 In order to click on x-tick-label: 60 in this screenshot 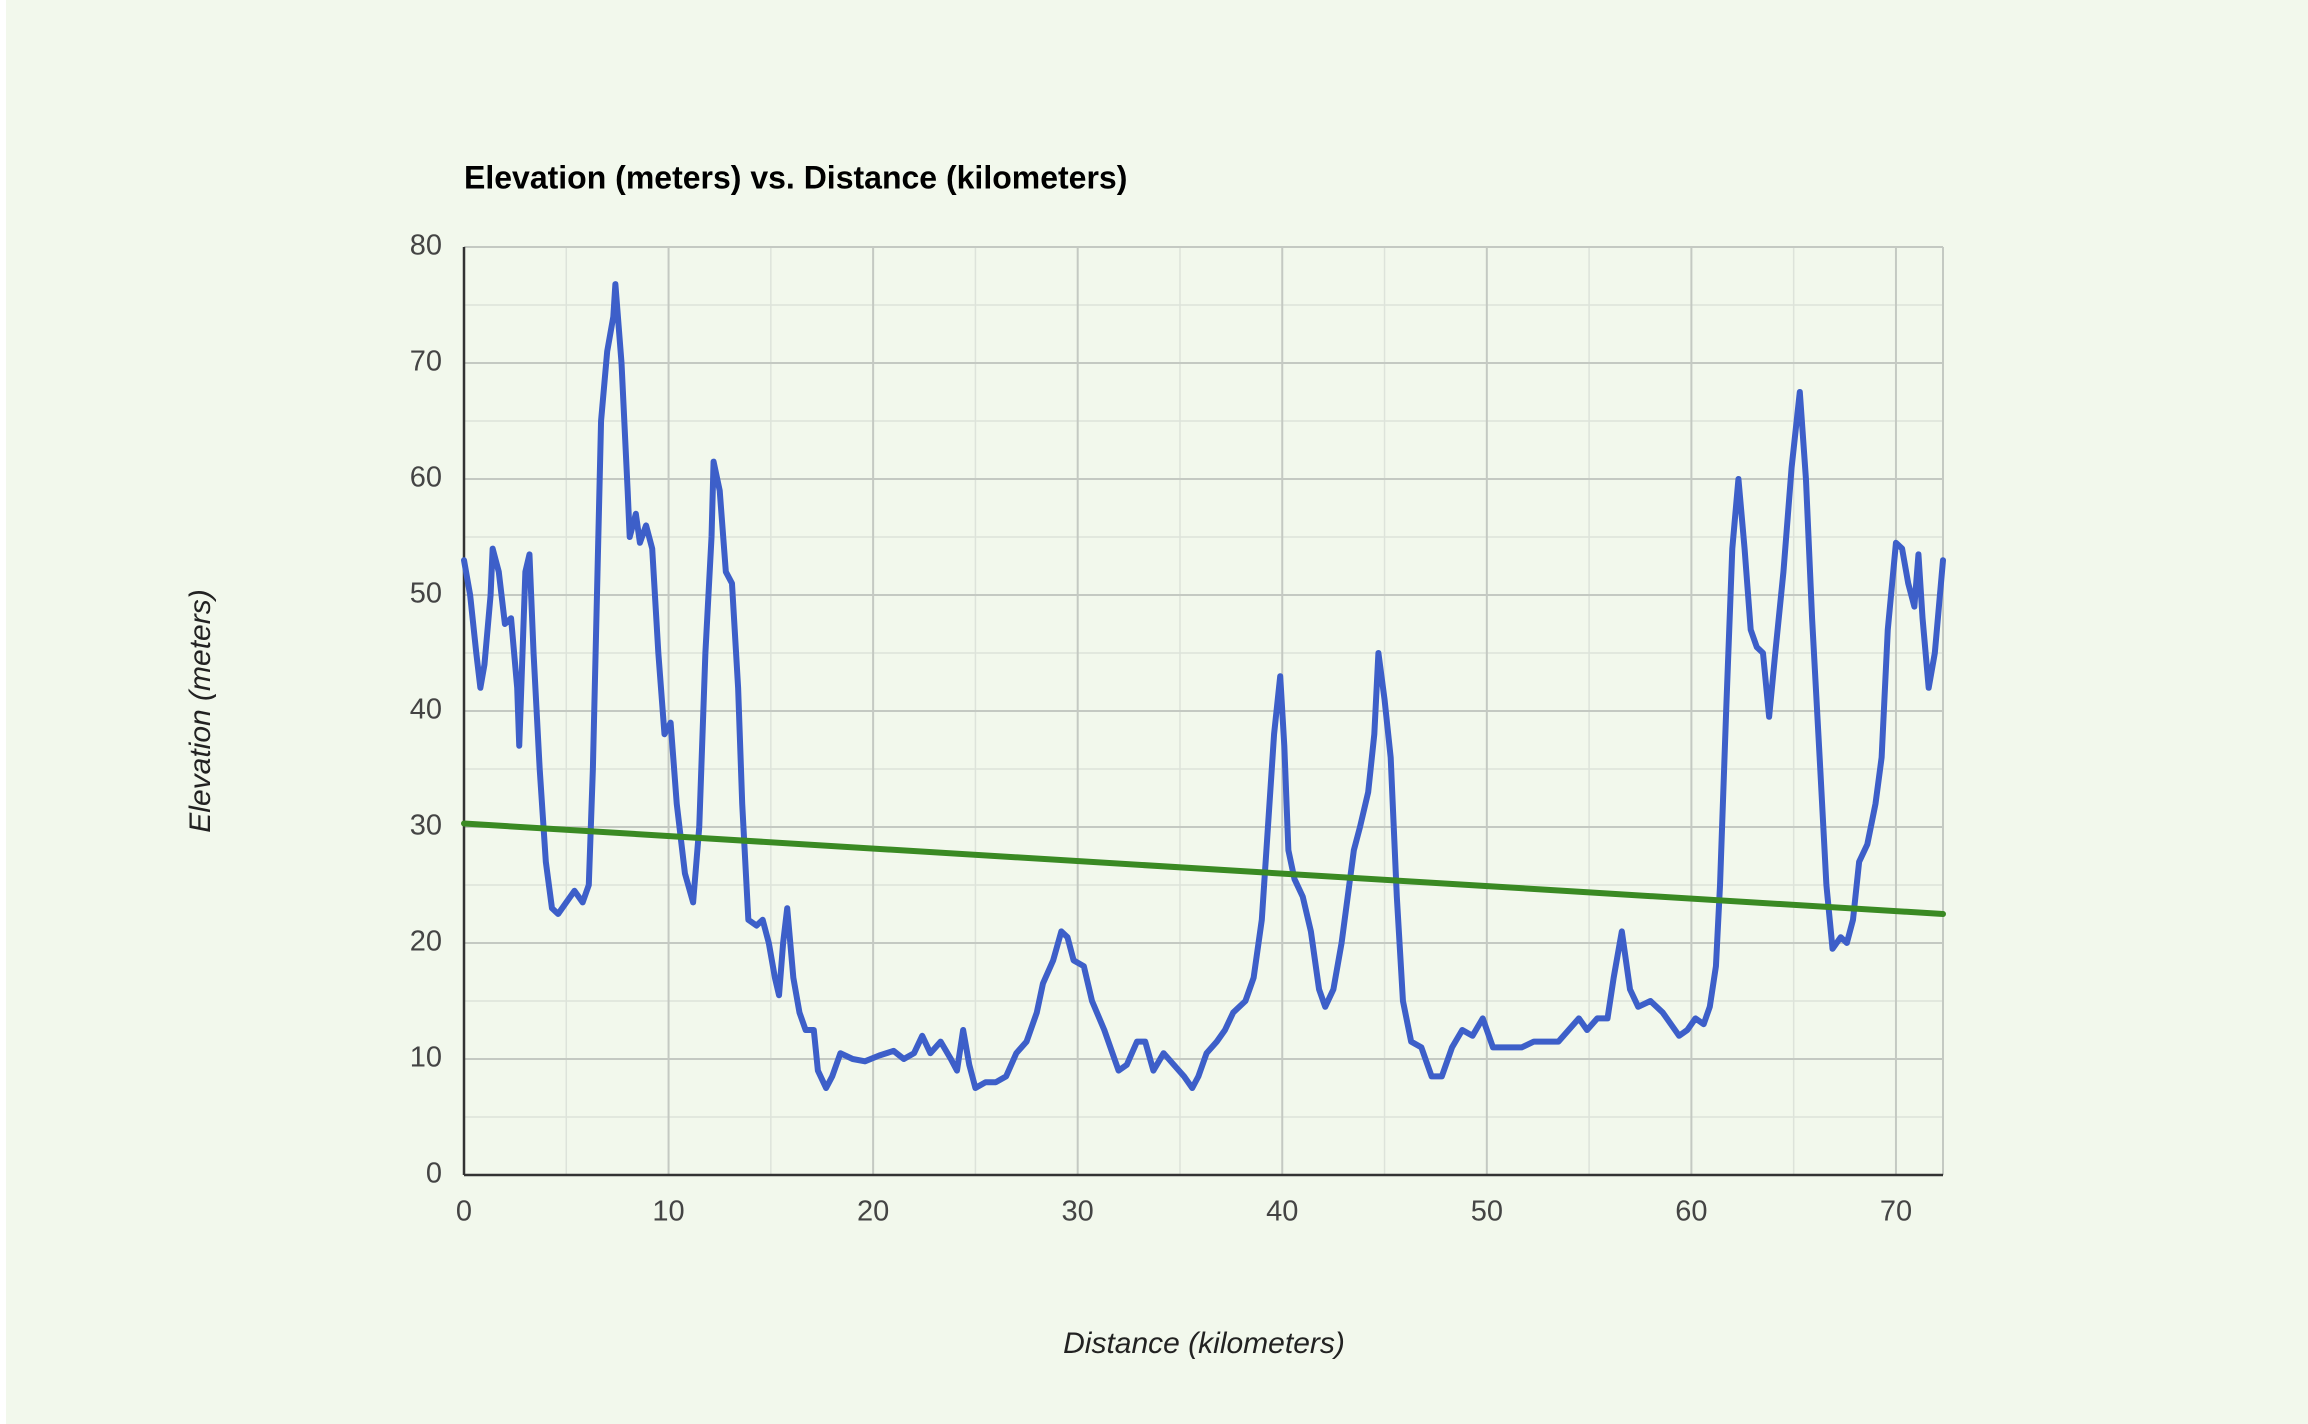, I will do `click(1691, 1212)`.